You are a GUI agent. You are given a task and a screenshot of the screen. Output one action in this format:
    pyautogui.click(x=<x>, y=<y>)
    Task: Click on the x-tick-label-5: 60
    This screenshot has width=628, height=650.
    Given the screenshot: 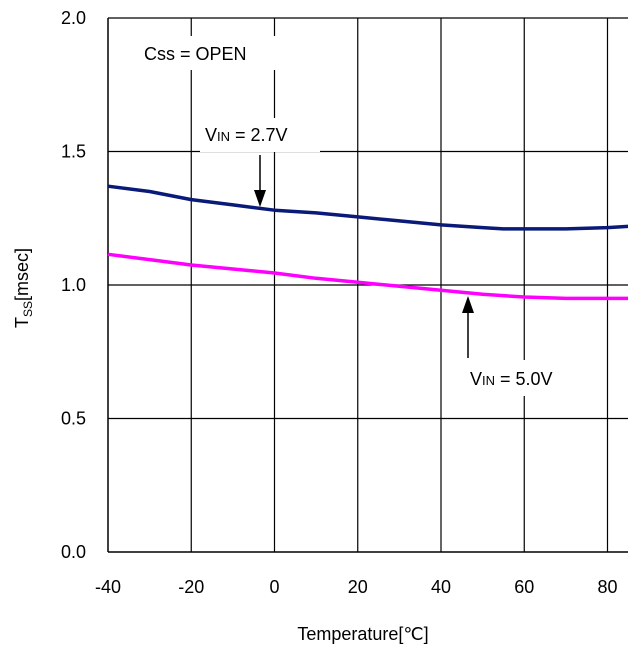 What is the action you would take?
    pyautogui.click(x=524, y=587)
    